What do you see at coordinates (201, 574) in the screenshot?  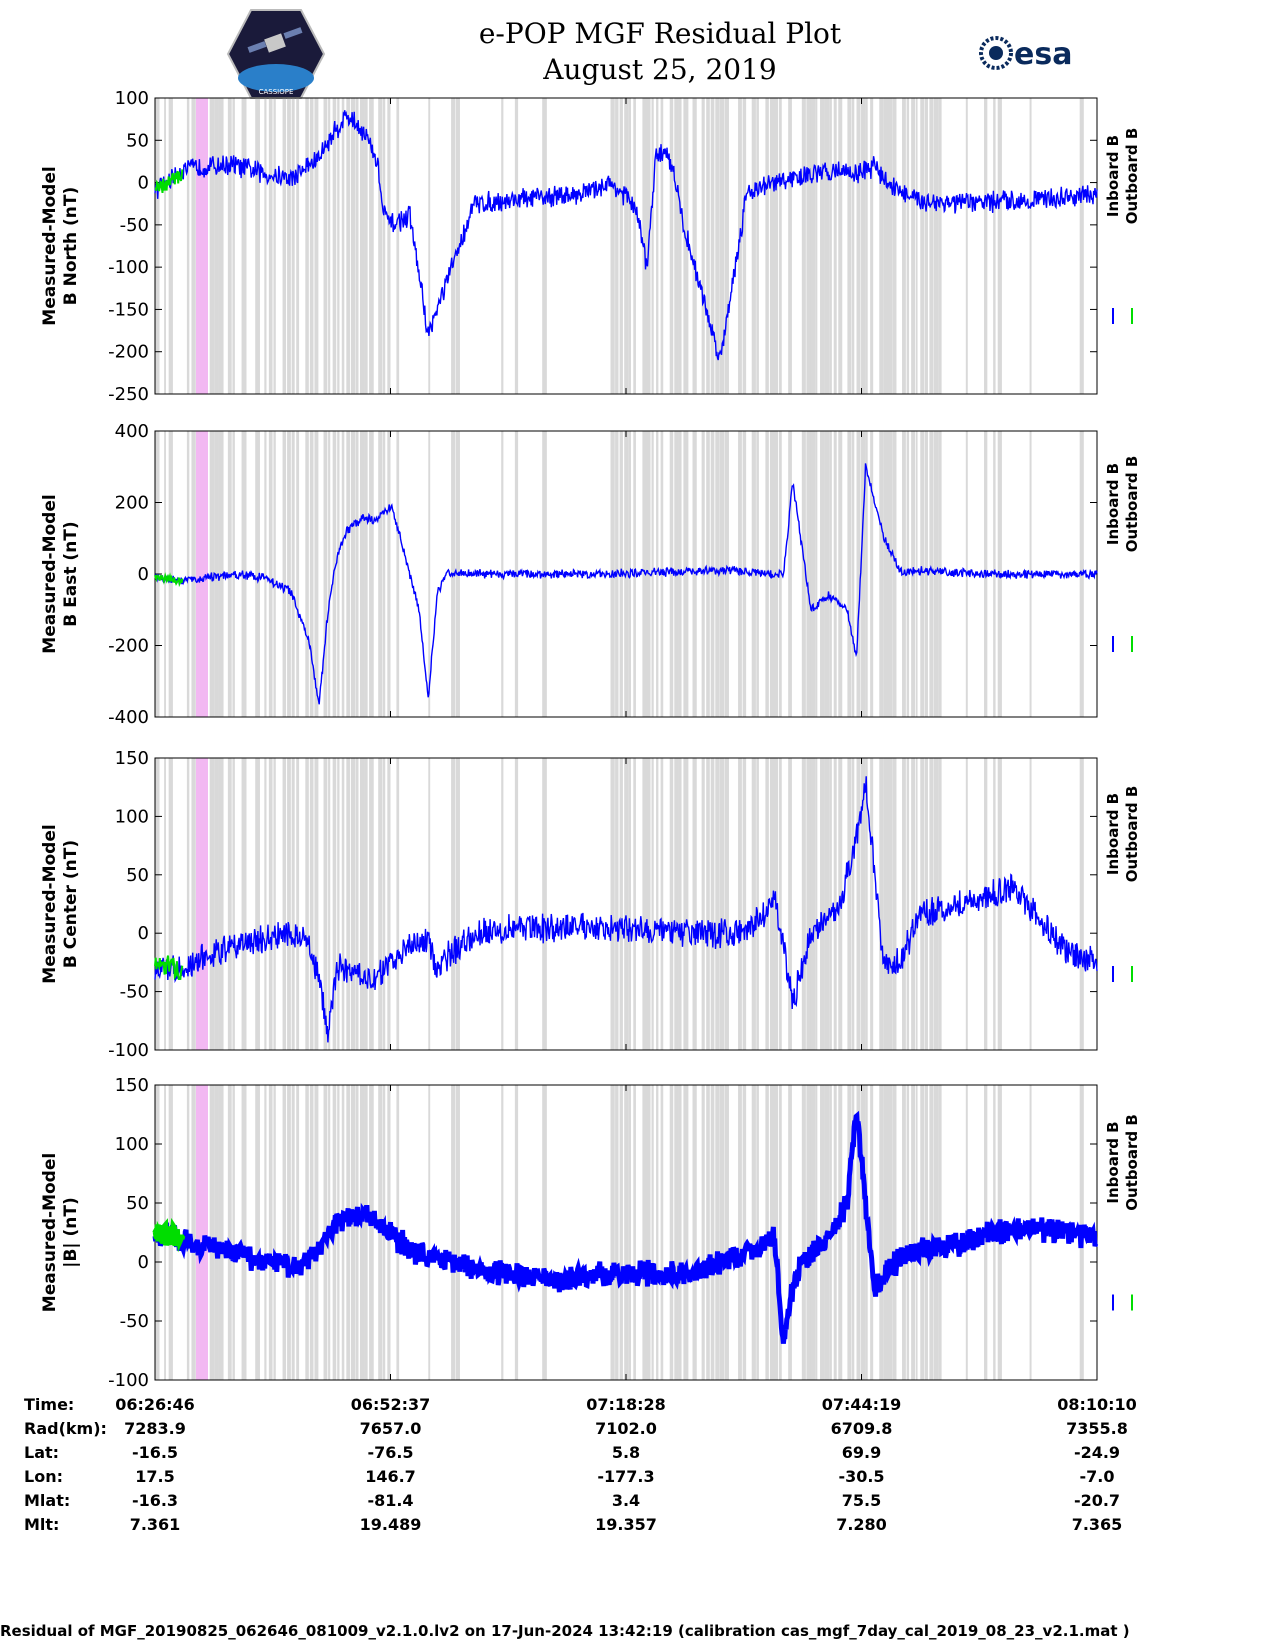 I see `highlight-band` at bounding box center [201, 574].